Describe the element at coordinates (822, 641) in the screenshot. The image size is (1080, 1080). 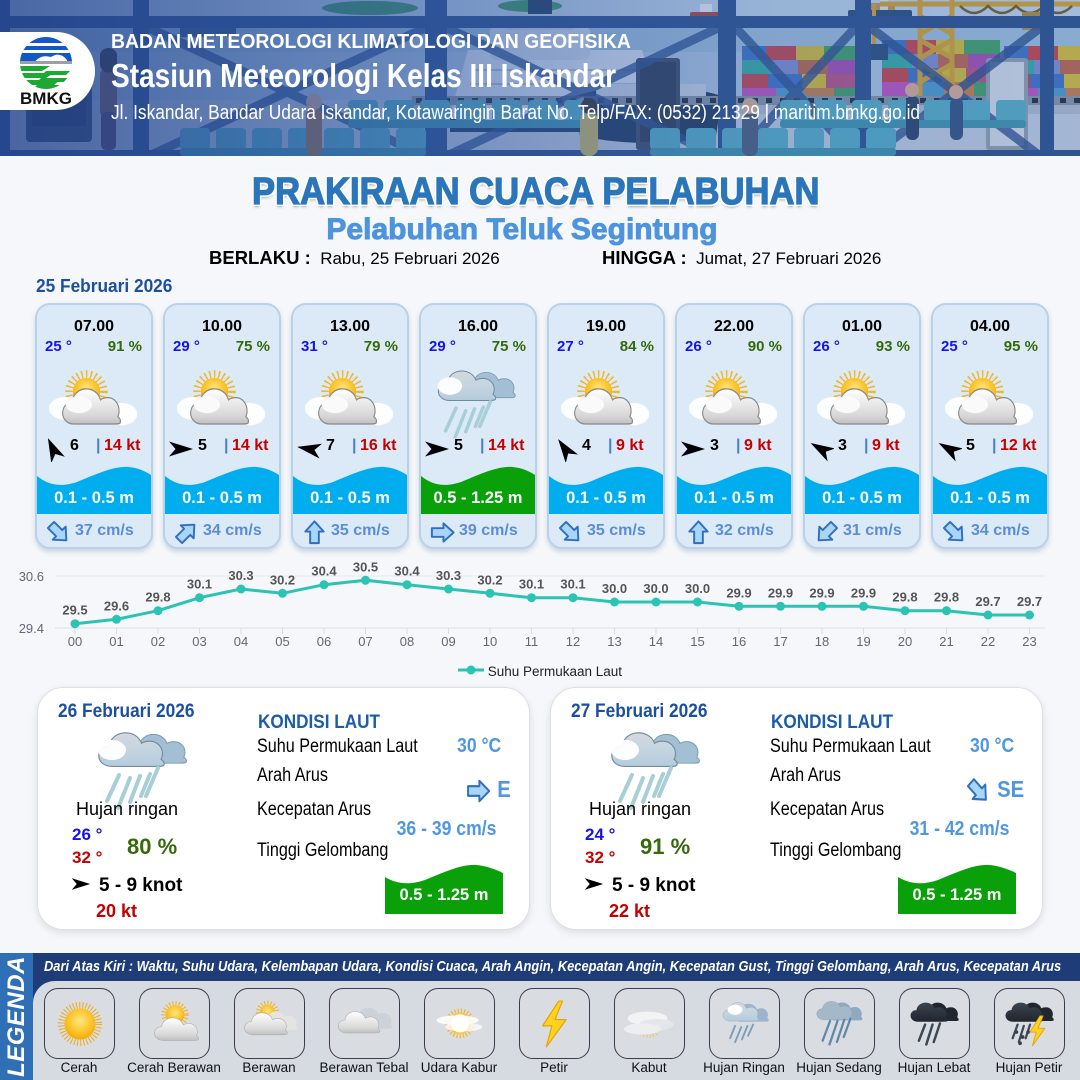
I see `svg-text: 18` at that location.